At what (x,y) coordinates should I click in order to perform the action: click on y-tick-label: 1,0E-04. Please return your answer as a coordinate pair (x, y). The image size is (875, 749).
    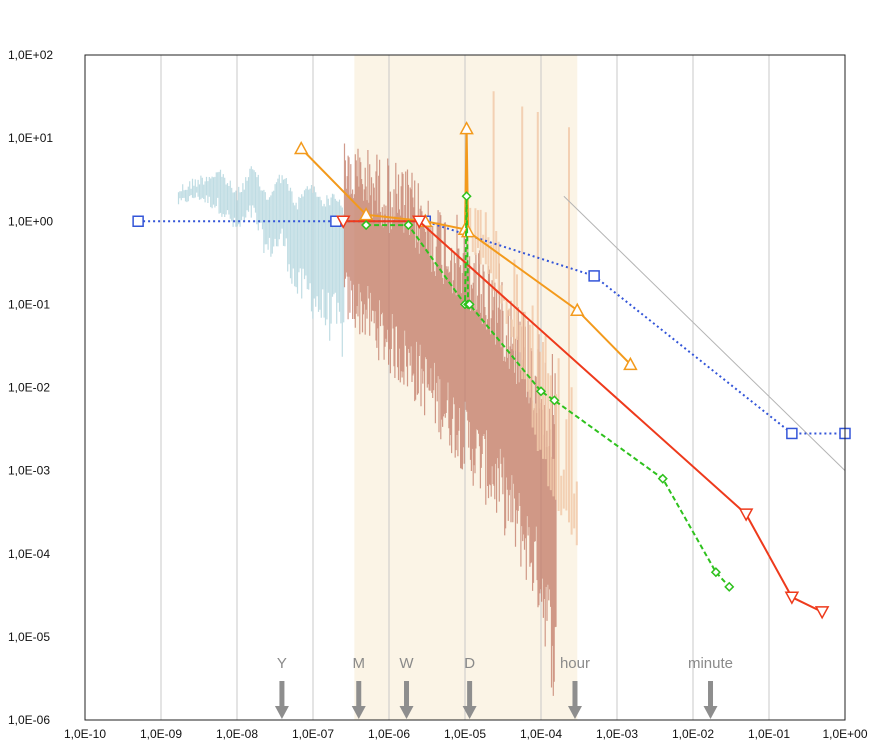
    Looking at the image, I should click on (29, 554).